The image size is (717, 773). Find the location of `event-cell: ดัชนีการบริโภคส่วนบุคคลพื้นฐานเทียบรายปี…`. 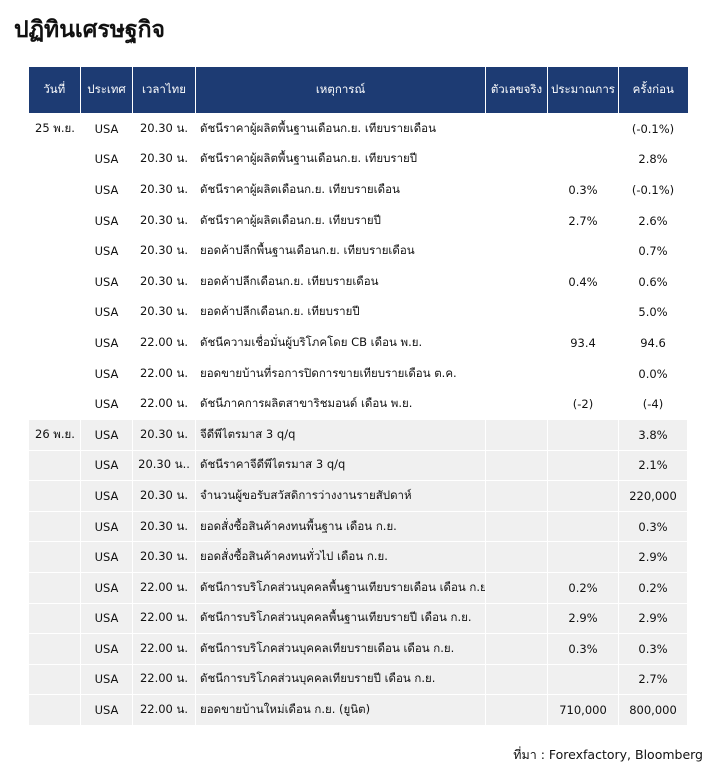

event-cell: ดัชนีการบริโภคส่วนบุคคลพื้นฐานเทียบรายปี… is located at coordinates (340, 618).